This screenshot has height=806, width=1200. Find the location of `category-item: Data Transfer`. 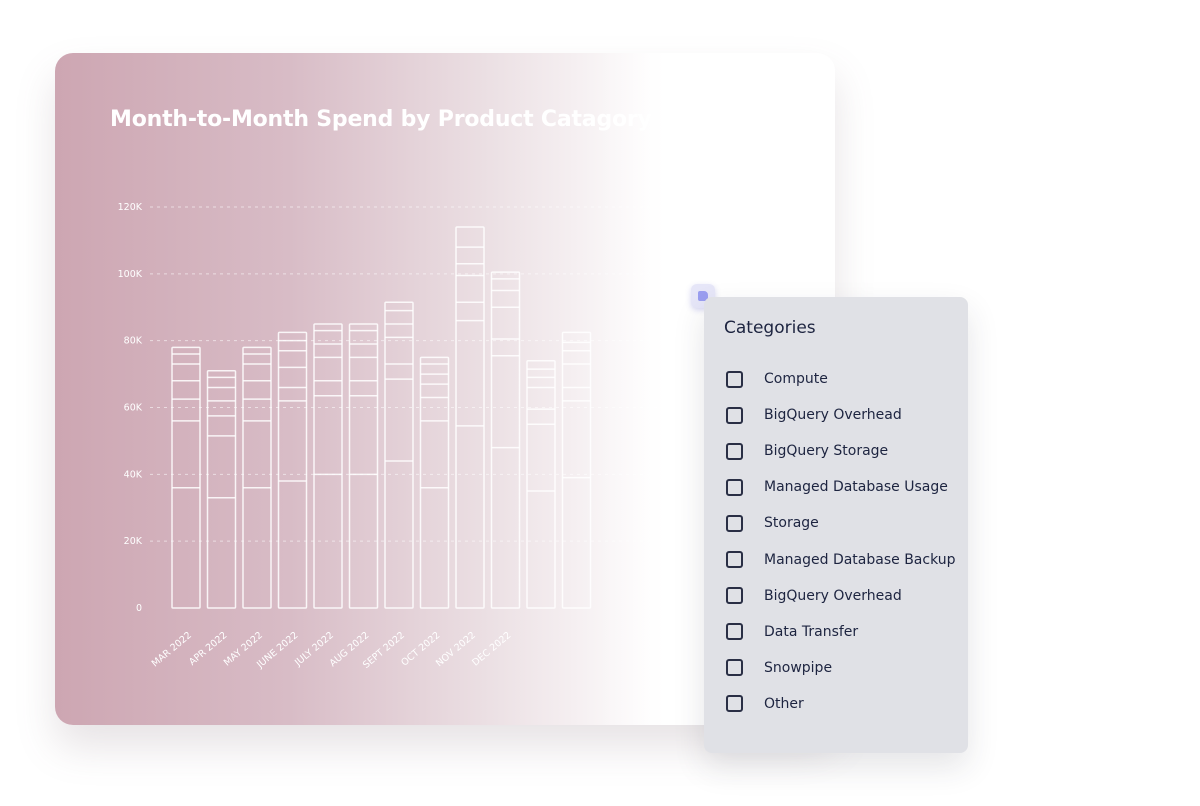

category-item: Data Transfer is located at coordinates (841, 632).